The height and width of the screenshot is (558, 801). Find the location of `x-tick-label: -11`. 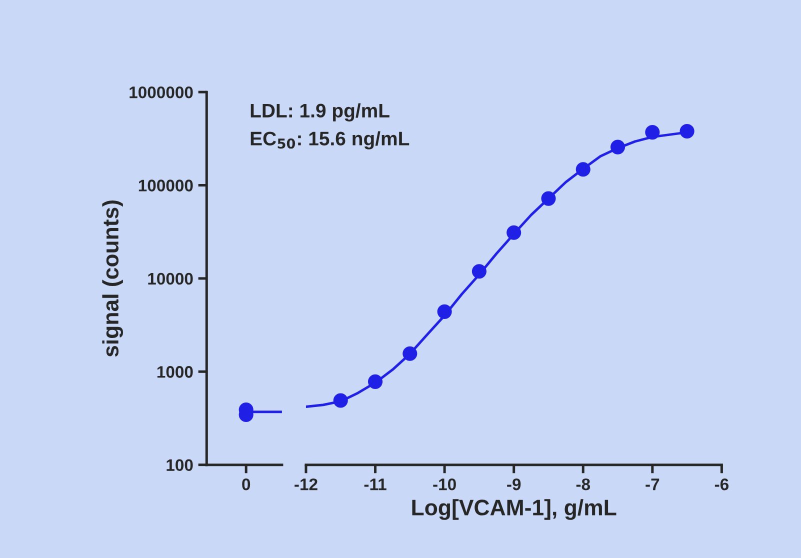

x-tick-label: -11 is located at coordinates (375, 484).